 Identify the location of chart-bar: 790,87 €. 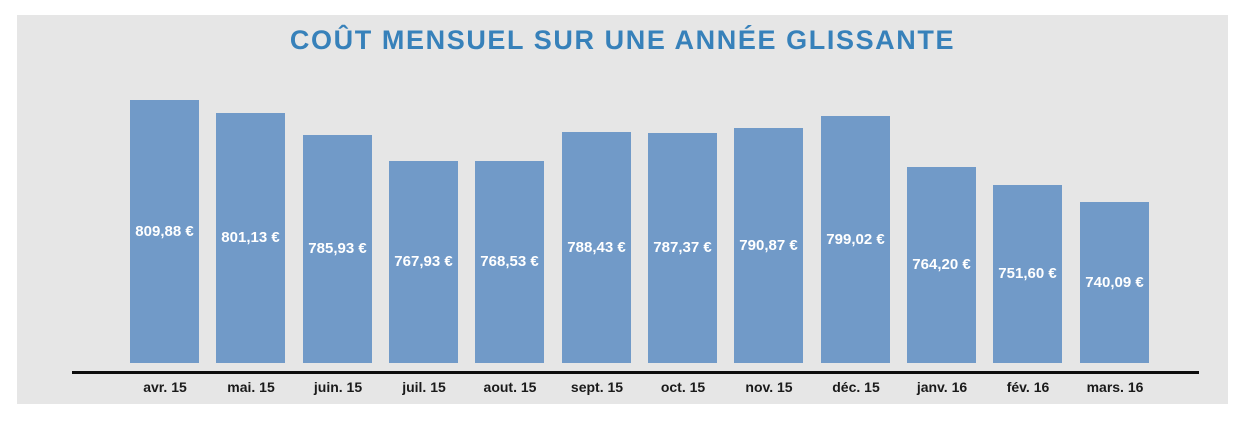
(768, 245).